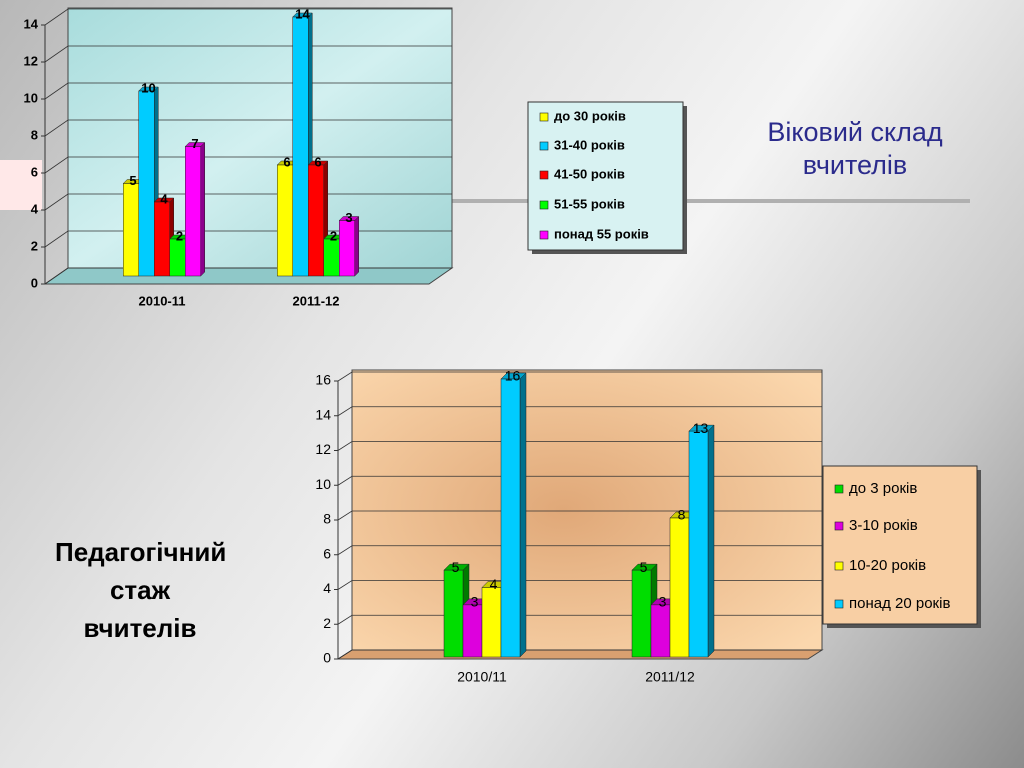 This screenshot has width=1024, height=768. I want to click on data-label: 10, so click(148, 87).